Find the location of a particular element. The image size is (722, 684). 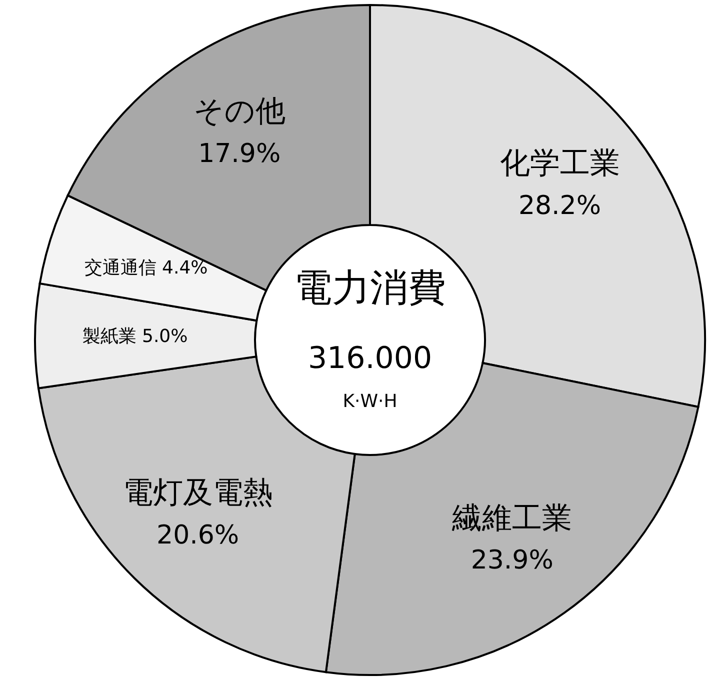

title: 電力消費 is located at coordinates (370, 287).